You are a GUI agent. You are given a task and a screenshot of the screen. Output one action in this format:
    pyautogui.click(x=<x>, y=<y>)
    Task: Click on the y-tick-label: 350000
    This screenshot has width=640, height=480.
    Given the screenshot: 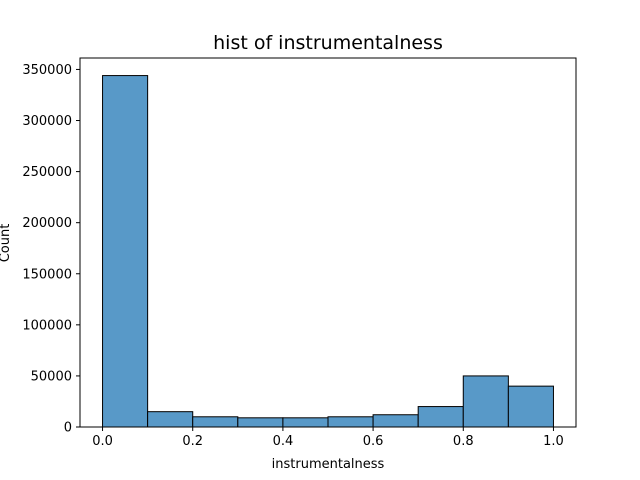 What is the action you would take?
    pyautogui.click(x=47, y=70)
    